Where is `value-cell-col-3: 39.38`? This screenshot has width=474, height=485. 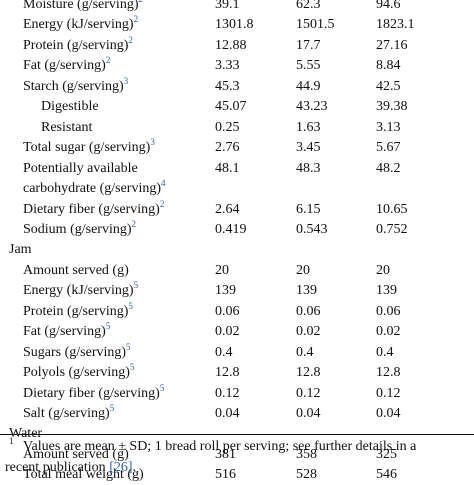
value-cell-col-3: 39.38 is located at coordinates (392, 107).